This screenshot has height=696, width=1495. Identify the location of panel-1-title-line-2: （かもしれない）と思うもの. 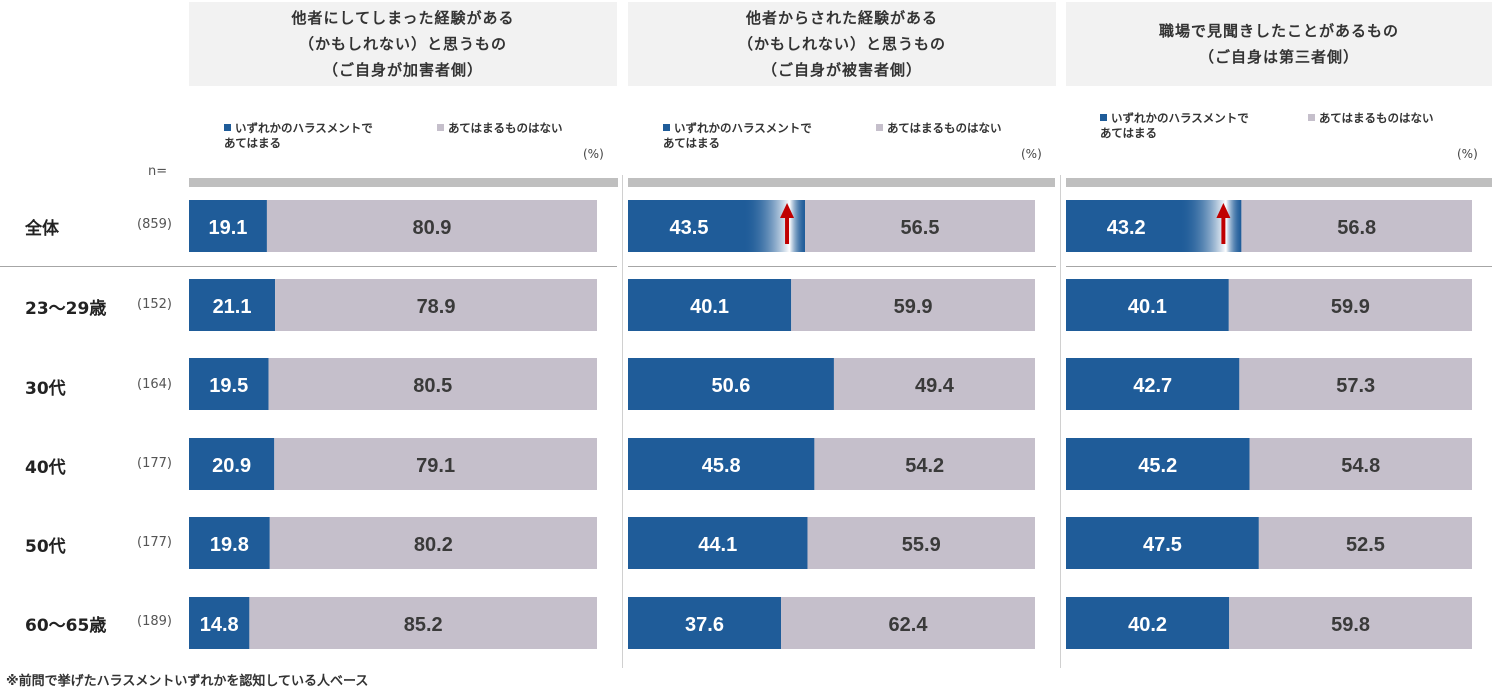
(402, 44).